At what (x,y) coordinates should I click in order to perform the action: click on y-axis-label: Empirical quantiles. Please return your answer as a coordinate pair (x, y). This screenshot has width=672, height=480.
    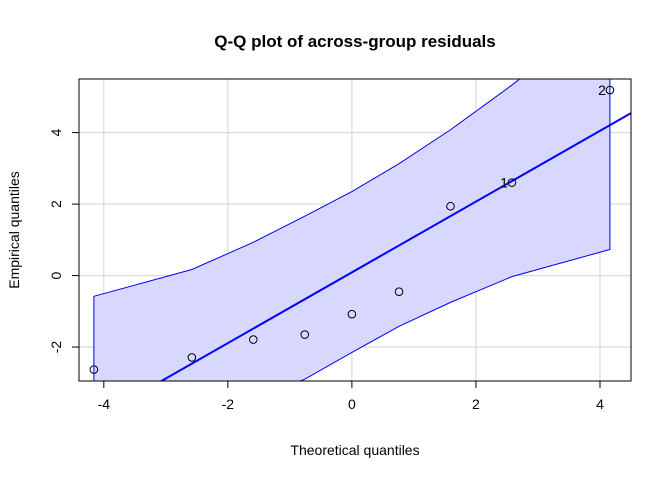
    Looking at the image, I should click on (14, 230).